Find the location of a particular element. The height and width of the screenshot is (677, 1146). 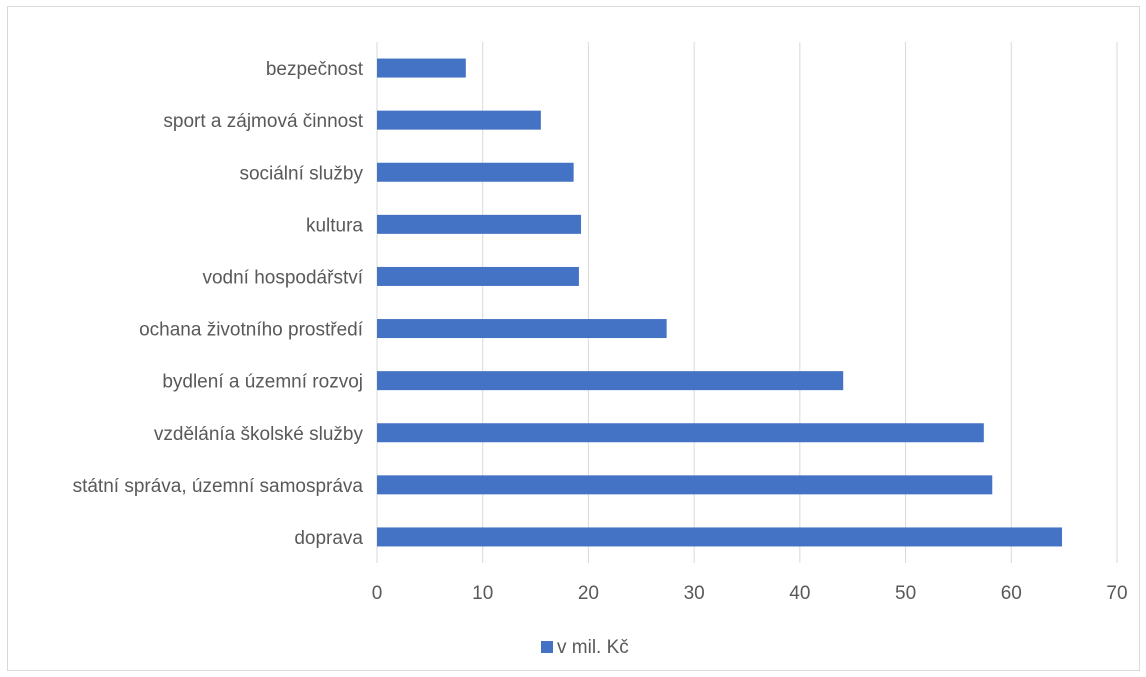

category-label-4: vodní hospodářství is located at coordinates (282, 277).